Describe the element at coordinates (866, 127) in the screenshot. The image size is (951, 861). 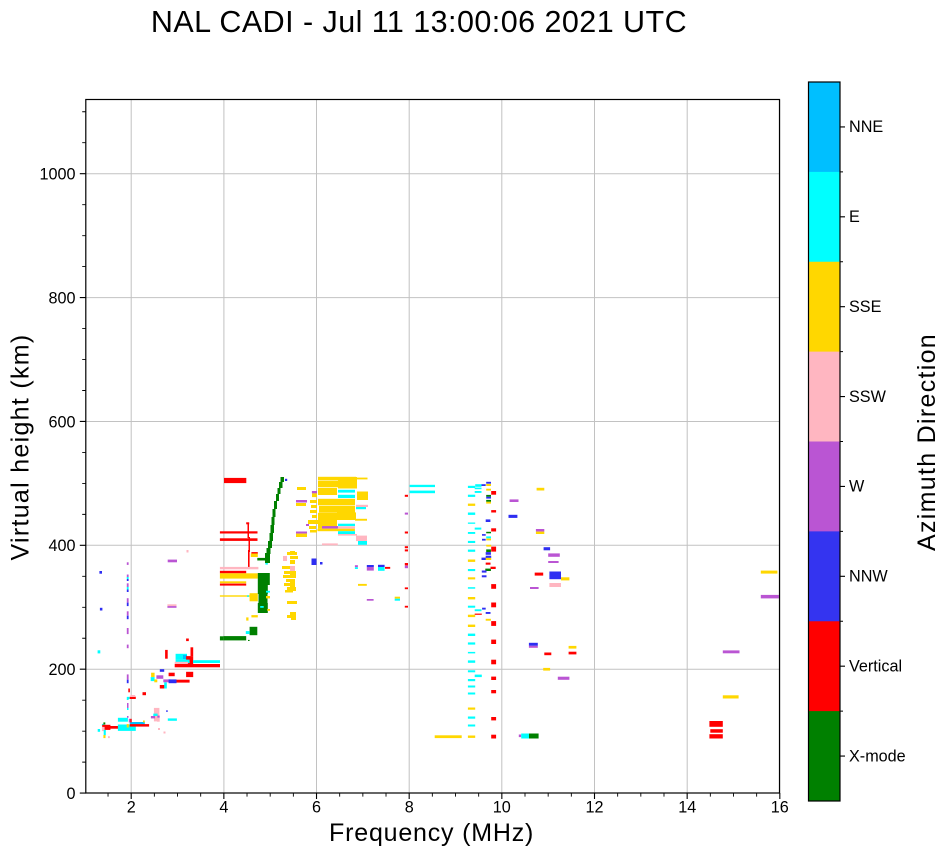
I see `svg-text: NNE` at that location.